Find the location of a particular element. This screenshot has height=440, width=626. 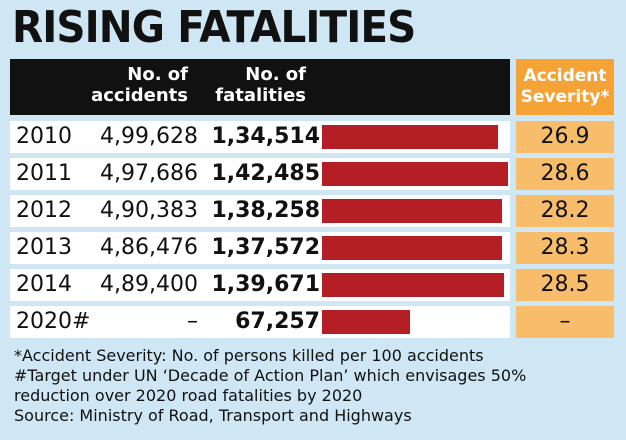

severity-value: 28.5 is located at coordinates (565, 285).